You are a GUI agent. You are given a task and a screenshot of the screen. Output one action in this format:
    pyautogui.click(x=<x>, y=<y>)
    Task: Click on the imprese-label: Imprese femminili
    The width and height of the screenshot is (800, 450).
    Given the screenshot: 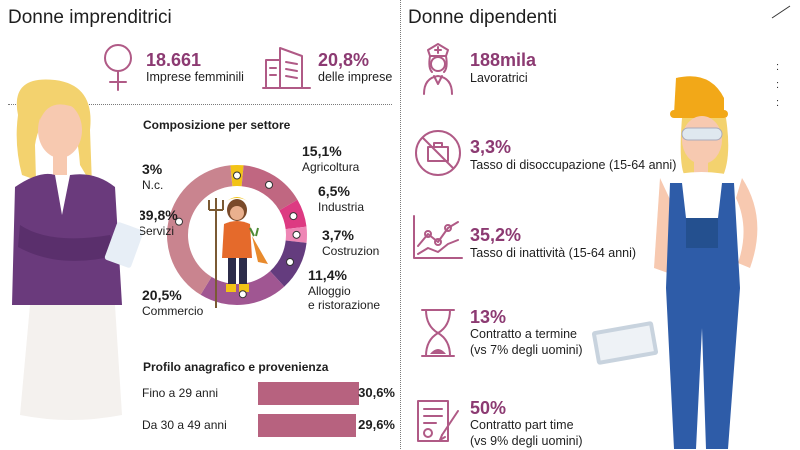 What is the action you would take?
    pyautogui.click(x=195, y=77)
    